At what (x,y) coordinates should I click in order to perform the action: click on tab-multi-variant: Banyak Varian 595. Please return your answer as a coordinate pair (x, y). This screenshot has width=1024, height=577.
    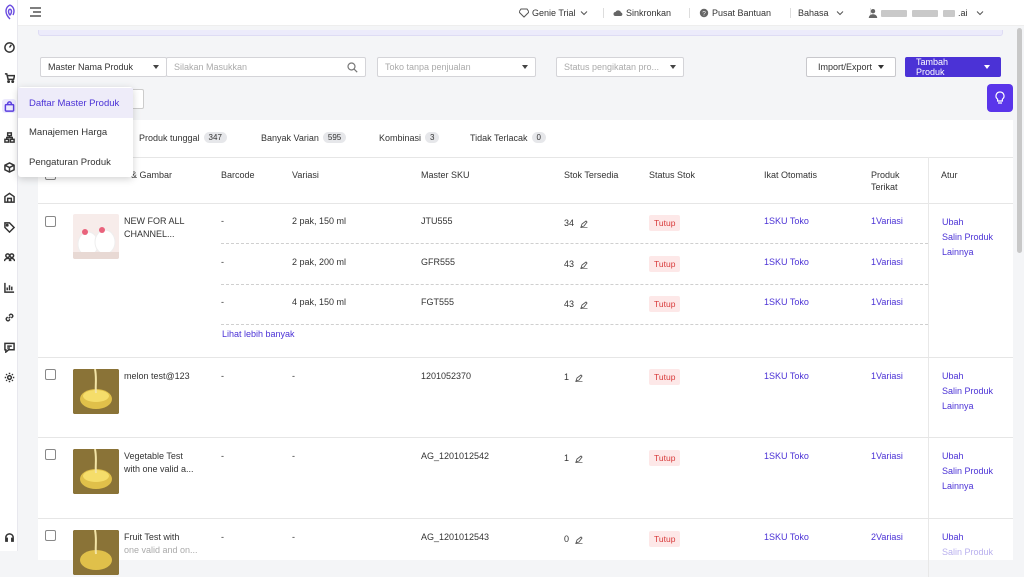
    Looking at the image, I should click on (304, 137).